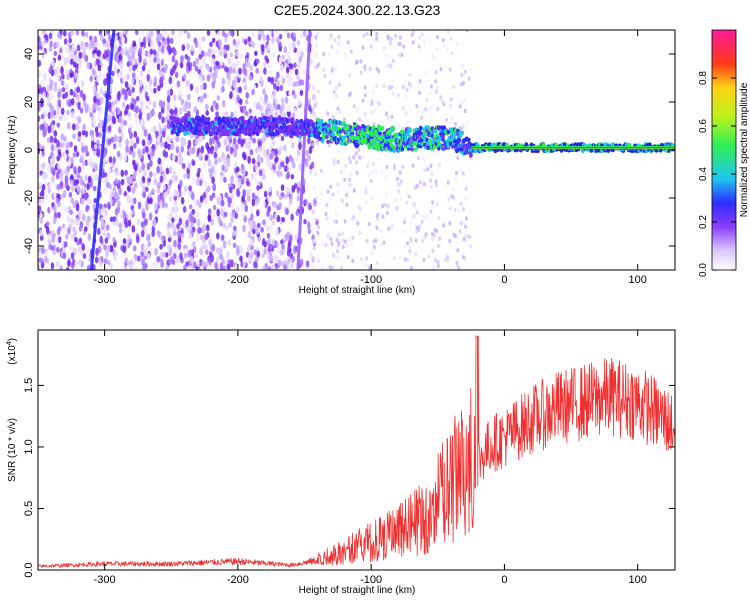 This screenshot has height=605, width=750. Describe the element at coordinates (357, 10) in the screenshot. I see `figure-title: C2E5.2024.300.22.13.G23` at that location.